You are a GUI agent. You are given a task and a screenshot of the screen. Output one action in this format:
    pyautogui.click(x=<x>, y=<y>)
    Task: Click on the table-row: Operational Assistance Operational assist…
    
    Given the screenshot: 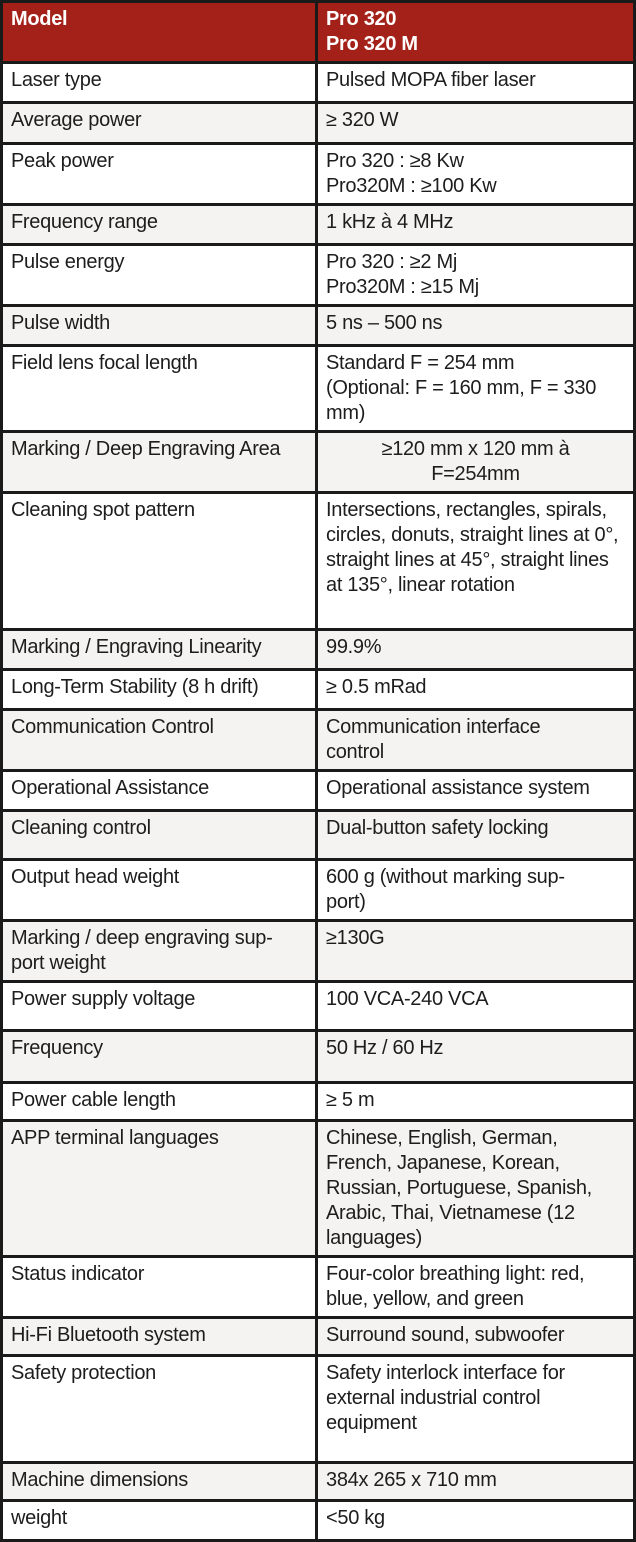 What is the action you would take?
    pyautogui.click(x=318, y=792)
    